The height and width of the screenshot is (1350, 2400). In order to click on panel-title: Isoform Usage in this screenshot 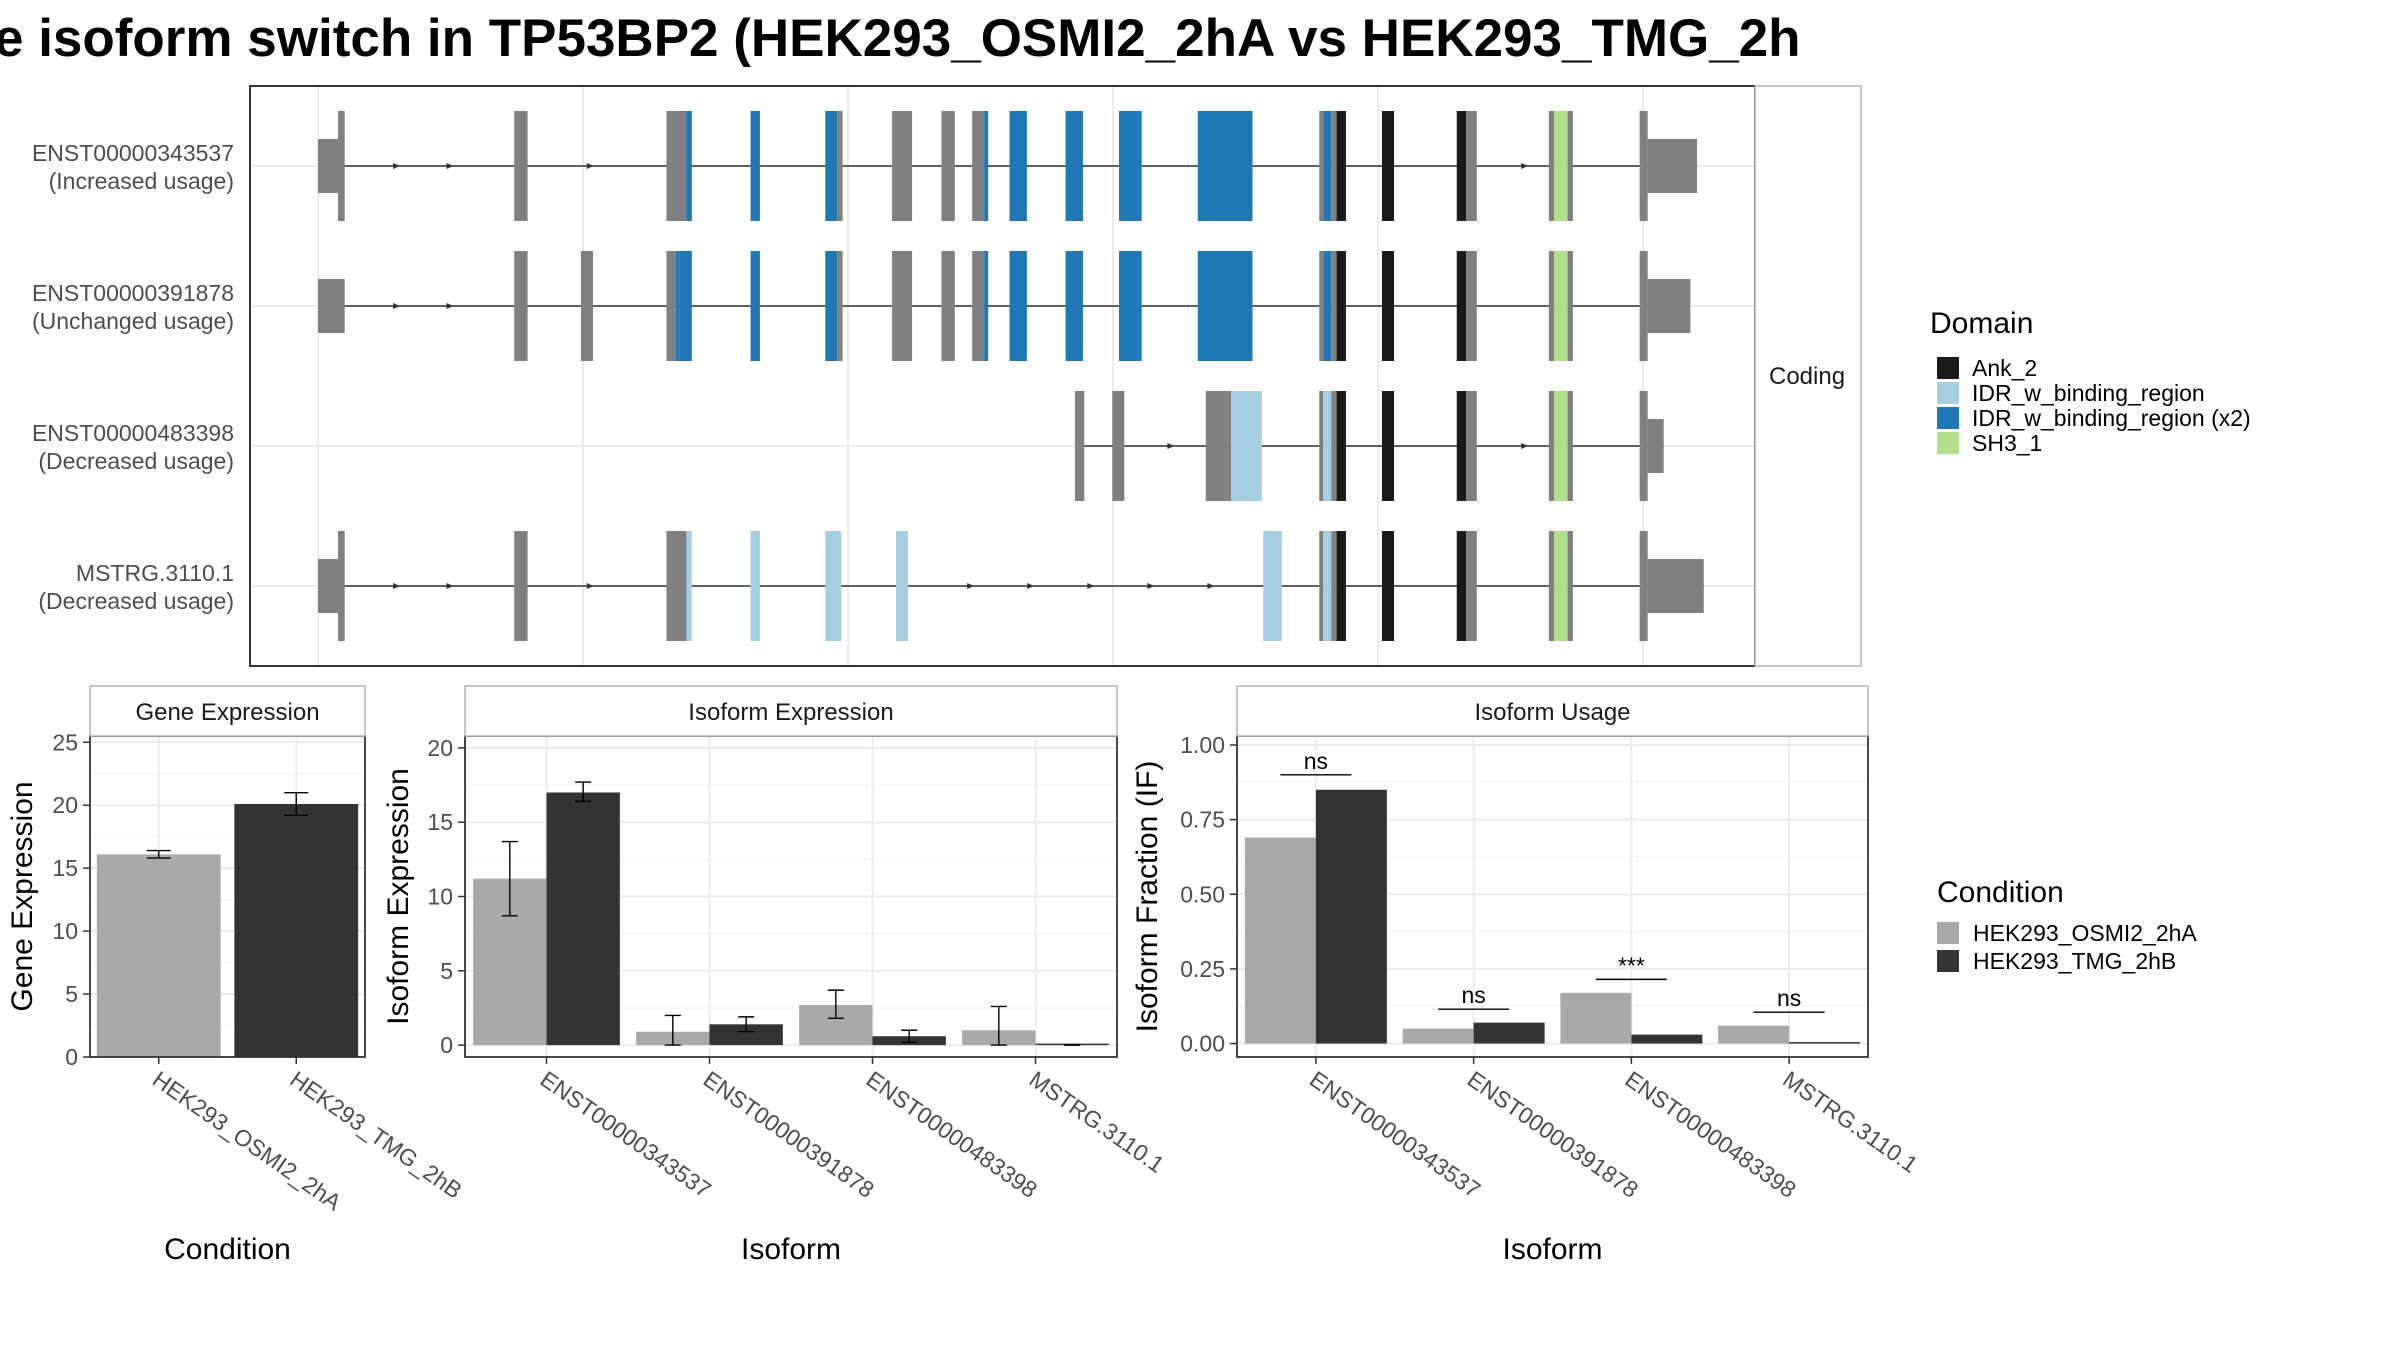, I will do `click(1552, 712)`.